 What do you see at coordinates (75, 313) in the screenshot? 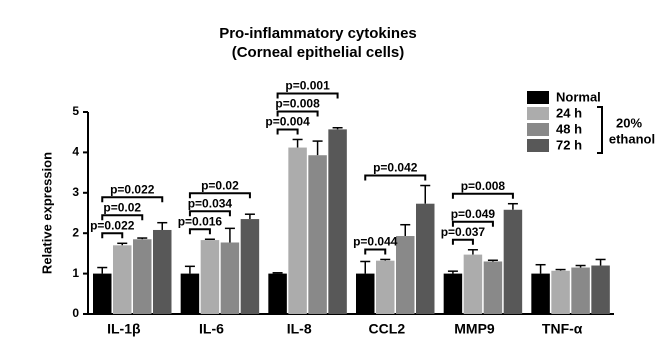
I see `y-tick-label: 0` at bounding box center [75, 313].